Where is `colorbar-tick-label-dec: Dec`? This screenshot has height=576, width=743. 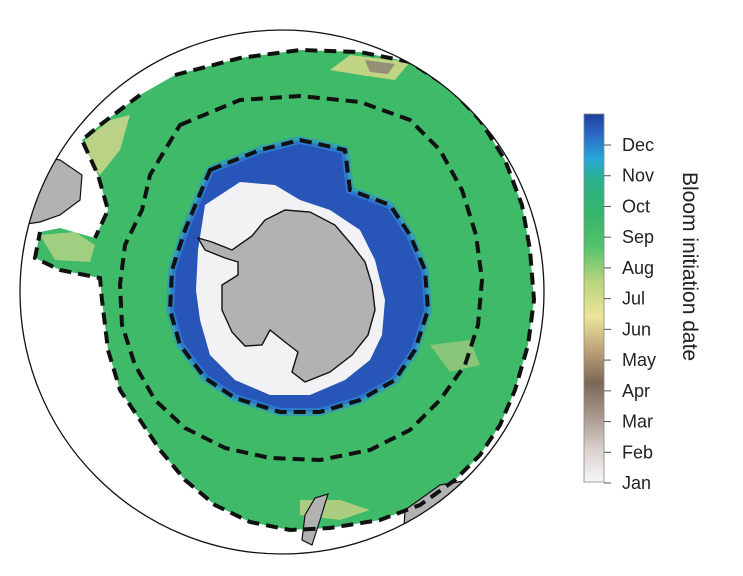 colorbar-tick-label-dec: Dec is located at coordinates (638, 145).